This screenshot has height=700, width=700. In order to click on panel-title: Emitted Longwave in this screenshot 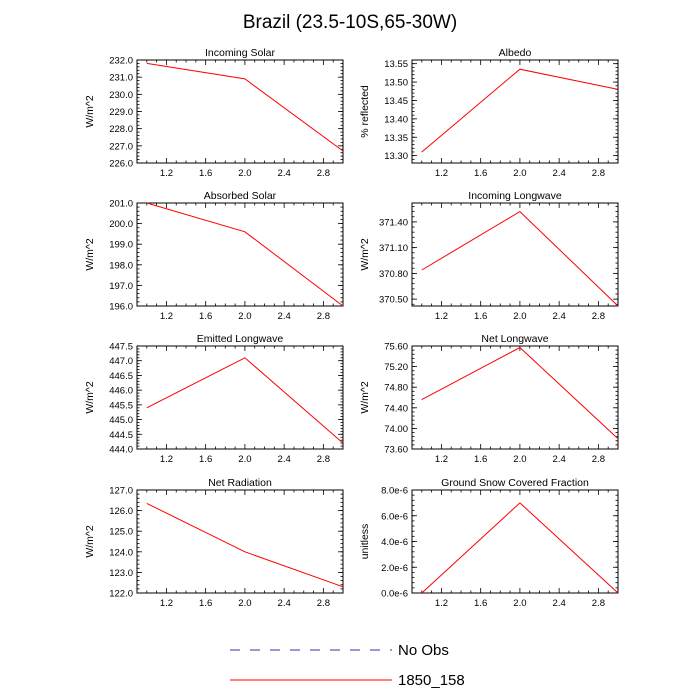, I will do `click(240, 339)`.